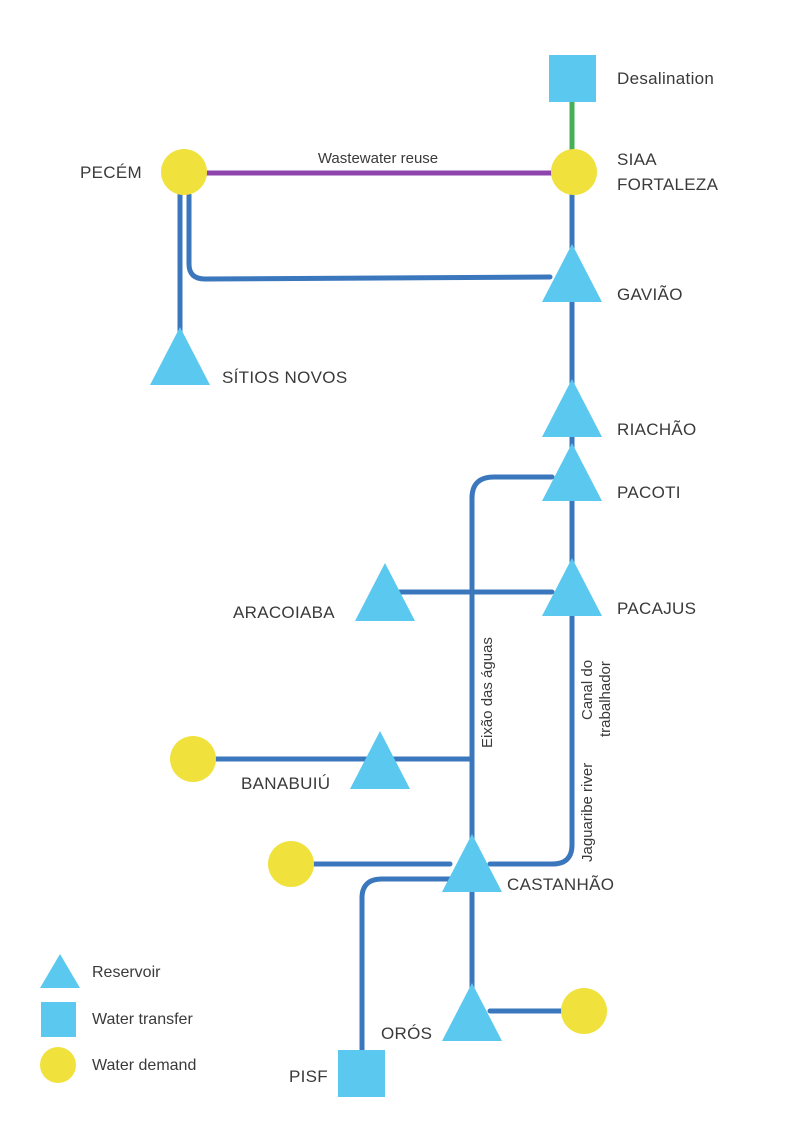 The width and height of the screenshot is (794, 1123). What do you see at coordinates (572, 408) in the screenshot?
I see `riachao-triangle` at bounding box center [572, 408].